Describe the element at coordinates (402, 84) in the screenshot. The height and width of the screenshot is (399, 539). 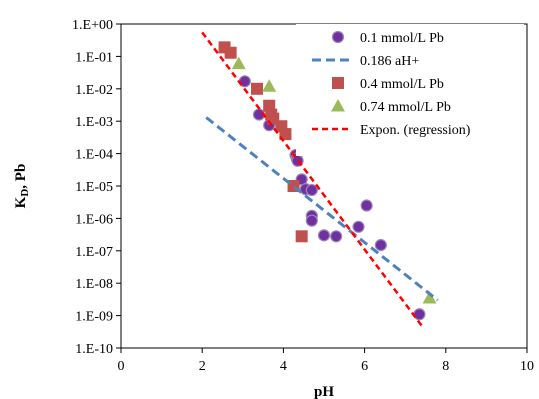
I see `legend-label: 0.4 mmol/L Pb` at that location.